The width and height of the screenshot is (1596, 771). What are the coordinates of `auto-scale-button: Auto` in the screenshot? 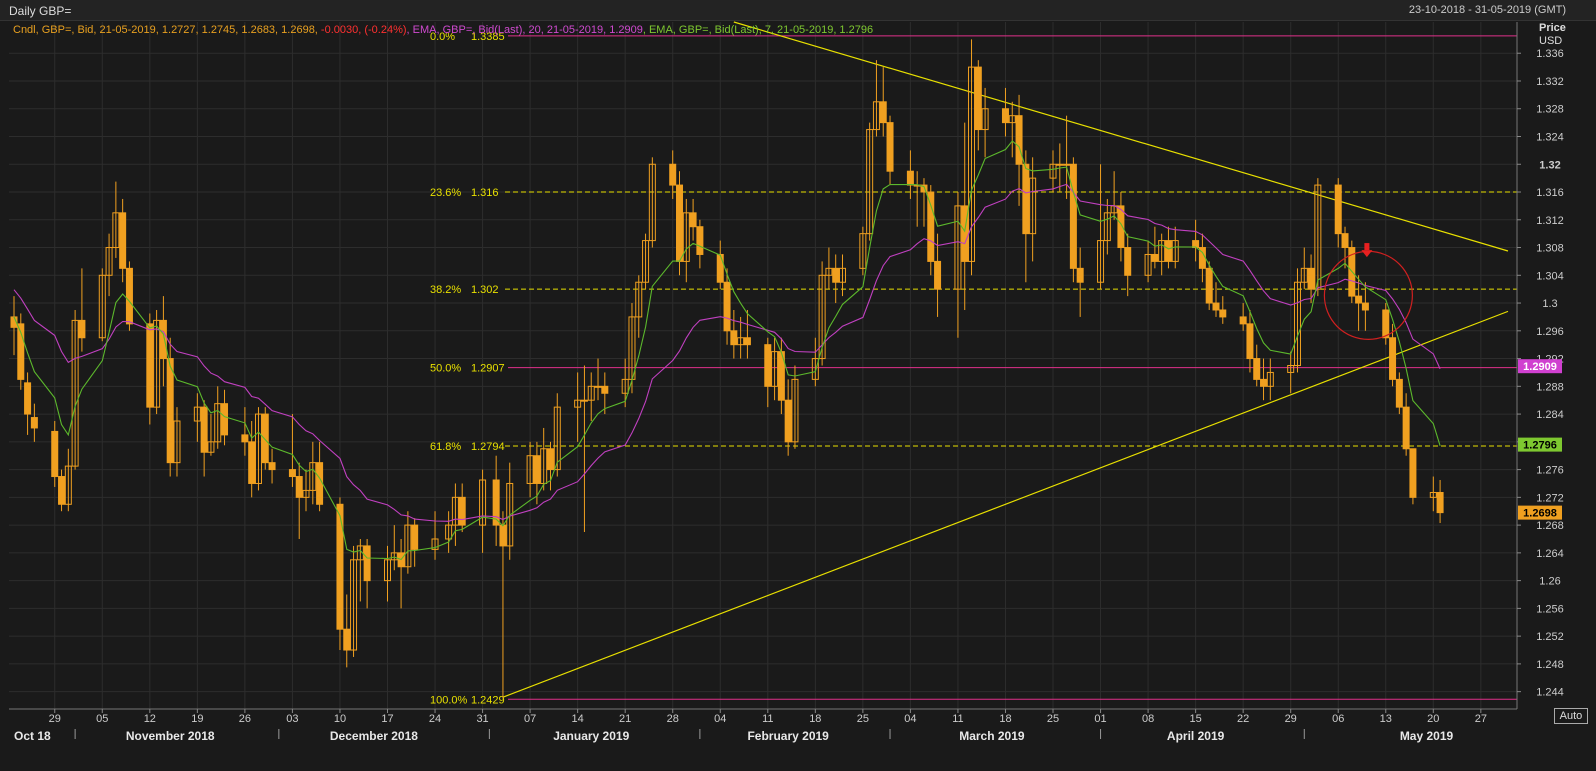 It's located at (1571, 716).